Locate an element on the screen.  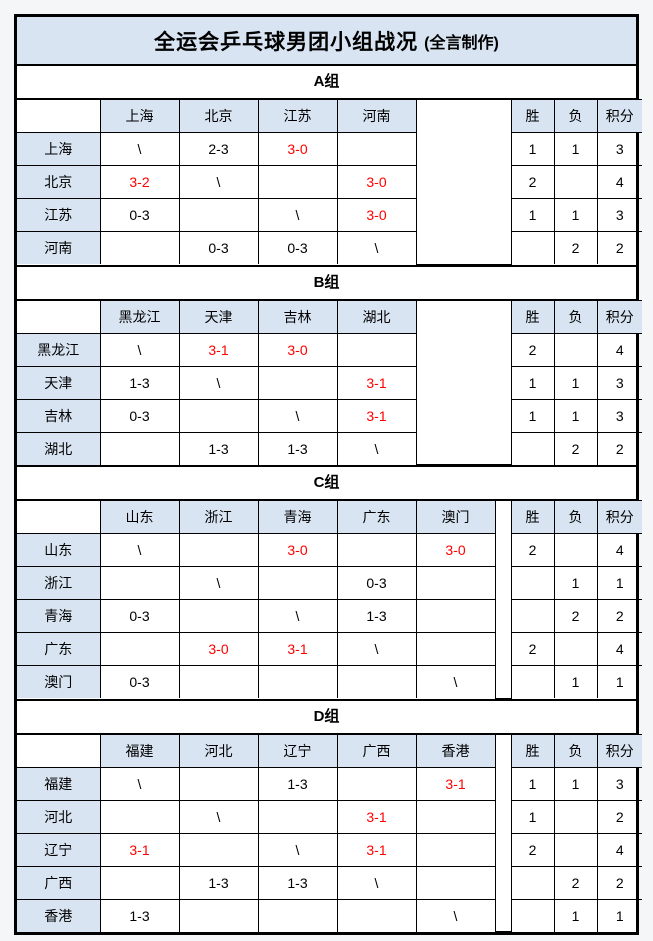
result-cell: 2-3 is located at coordinates (218, 149).